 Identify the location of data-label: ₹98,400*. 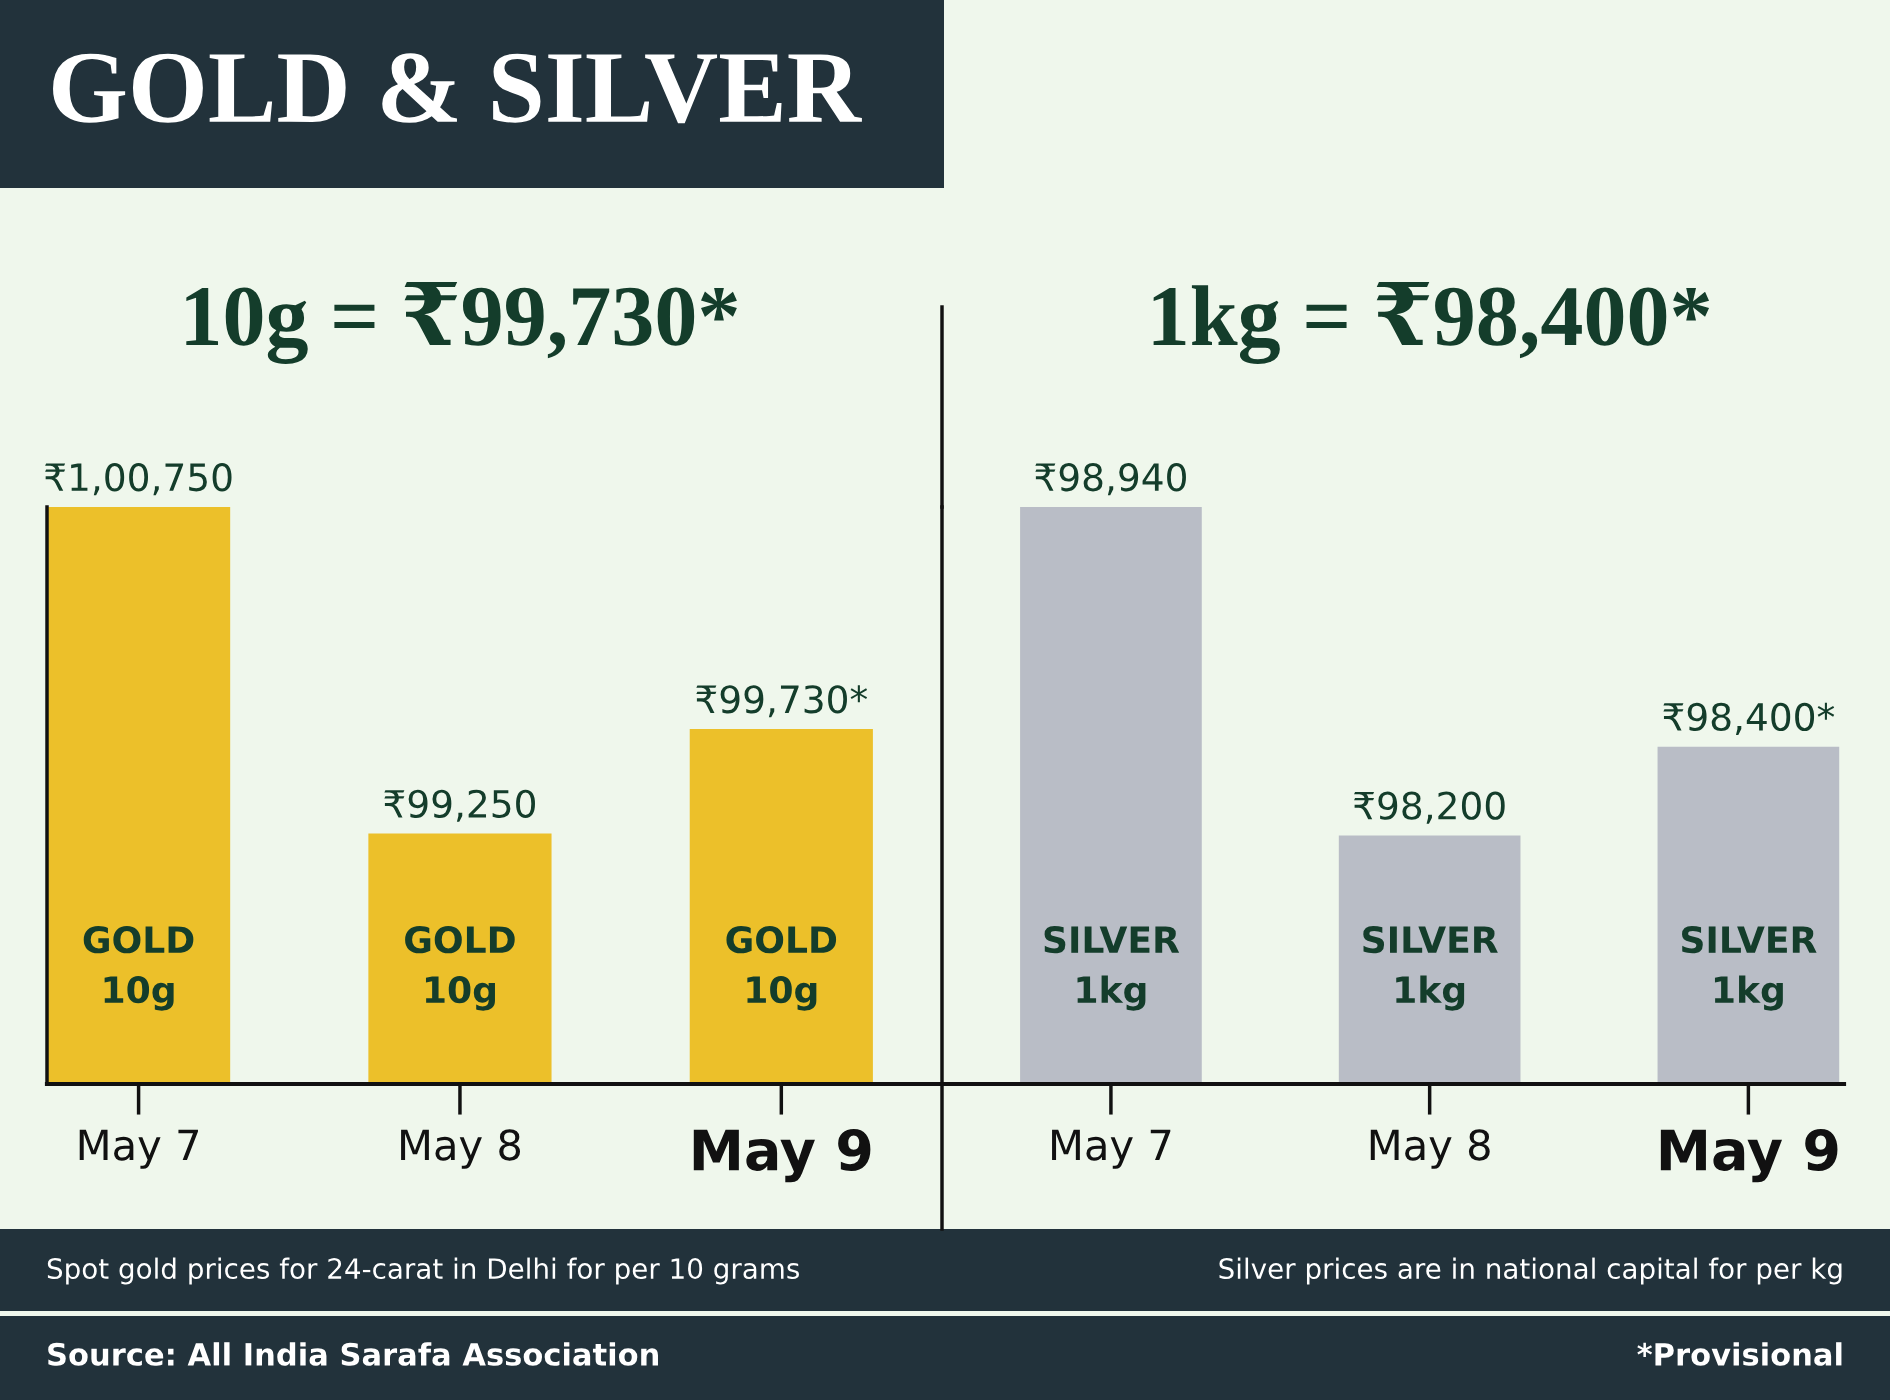
(1749, 718).